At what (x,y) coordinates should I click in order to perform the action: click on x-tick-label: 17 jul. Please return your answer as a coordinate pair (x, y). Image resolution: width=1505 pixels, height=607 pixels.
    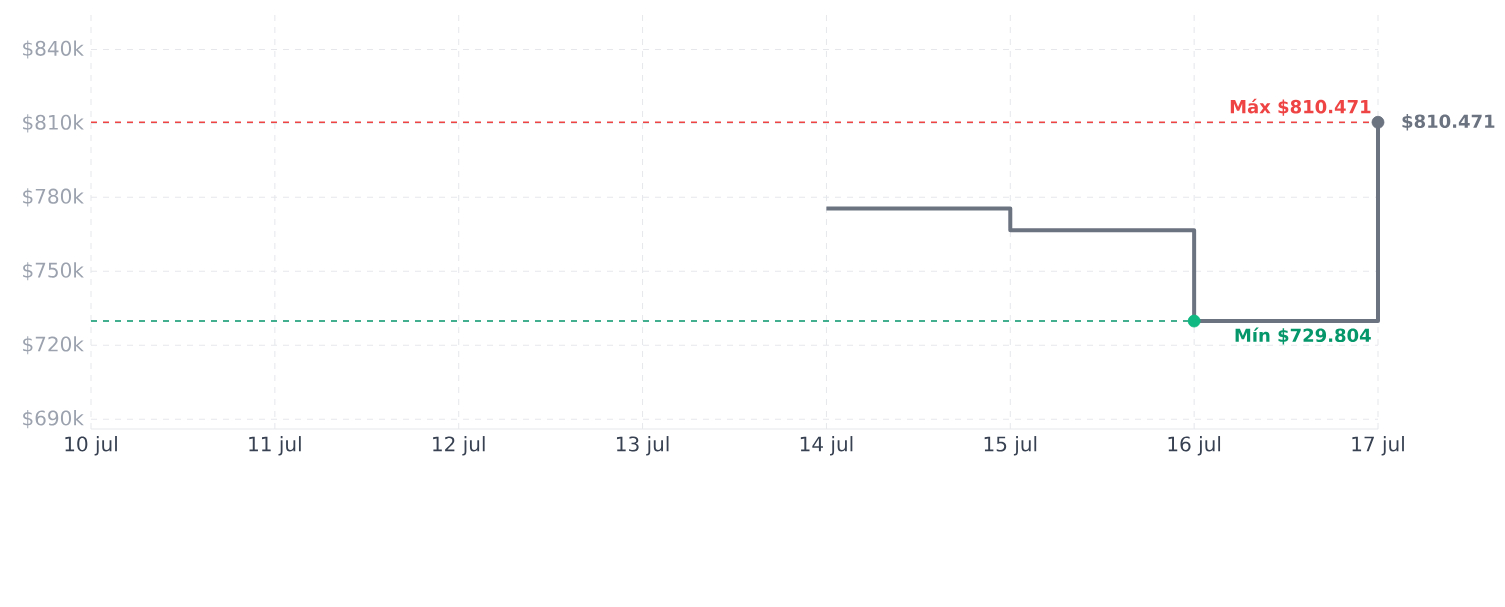
    Looking at the image, I should click on (1378, 446).